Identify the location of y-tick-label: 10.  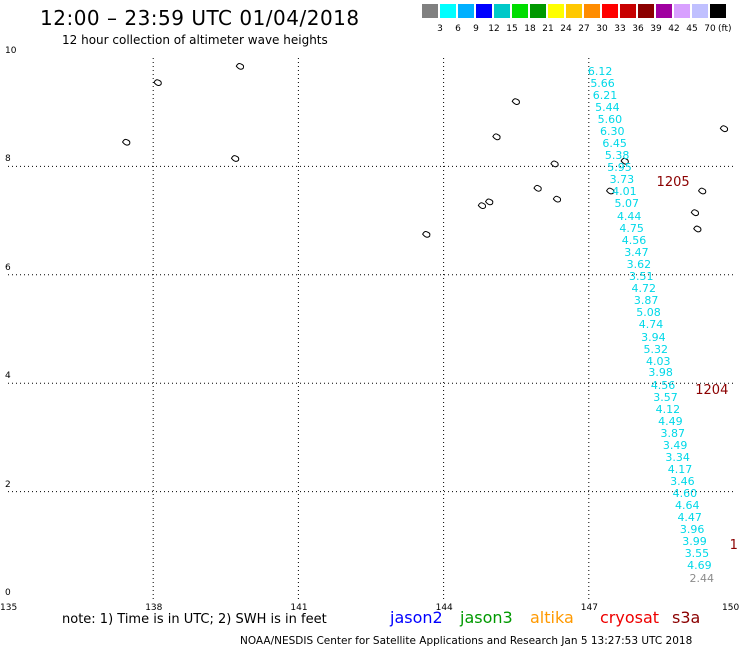
(11, 51).